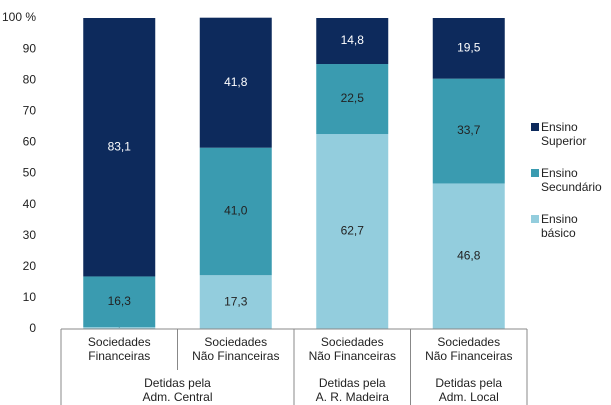 Image resolution: width=611 pixels, height=405 pixels. What do you see at coordinates (352, 390) in the screenshot?
I see `group-label: Detidas pela A. R. Madeira` at bounding box center [352, 390].